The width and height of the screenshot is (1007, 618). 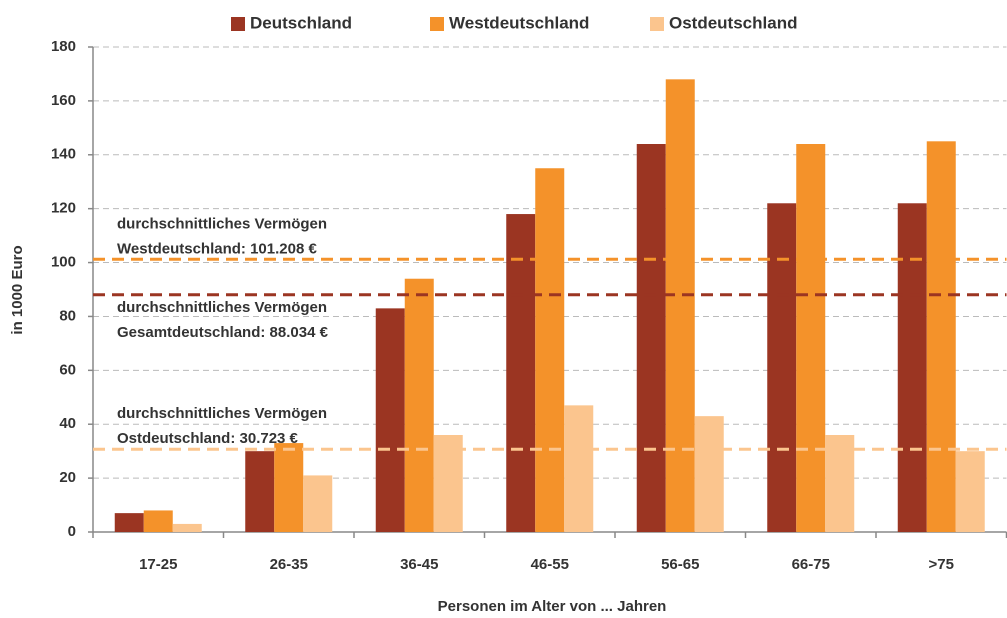 What do you see at coordinates (733, 22) in the screenshot?
I see `legend-label: Ostdeutschland` at bounding box center [733, 22].